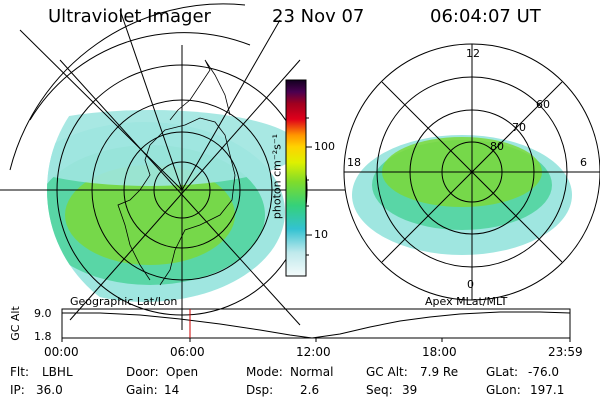 The image size is (600, 400). I want to click on param-door-value: Open, so click(182, 372).